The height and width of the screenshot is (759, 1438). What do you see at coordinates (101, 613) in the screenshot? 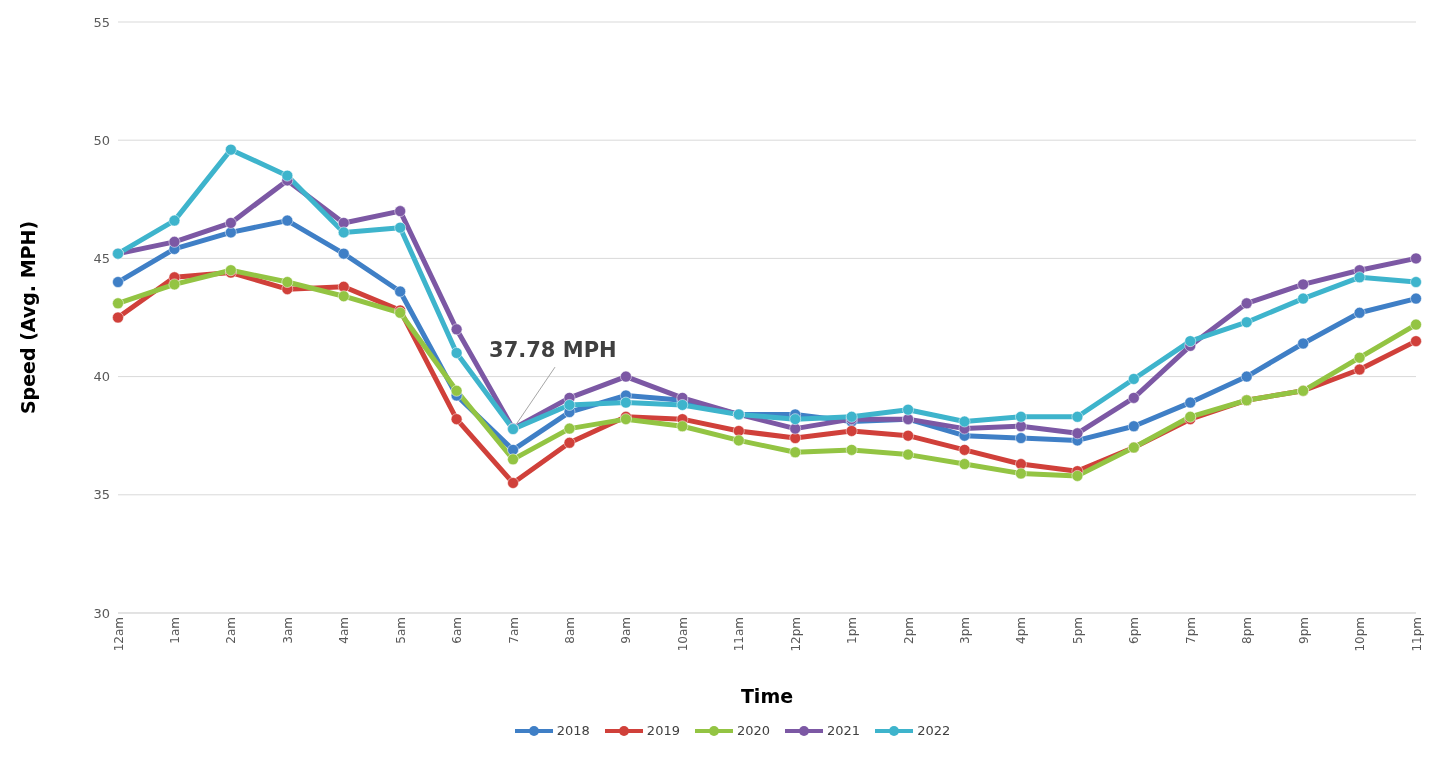
I see `y-tick-label: 30` at bounding box center [101, 613].